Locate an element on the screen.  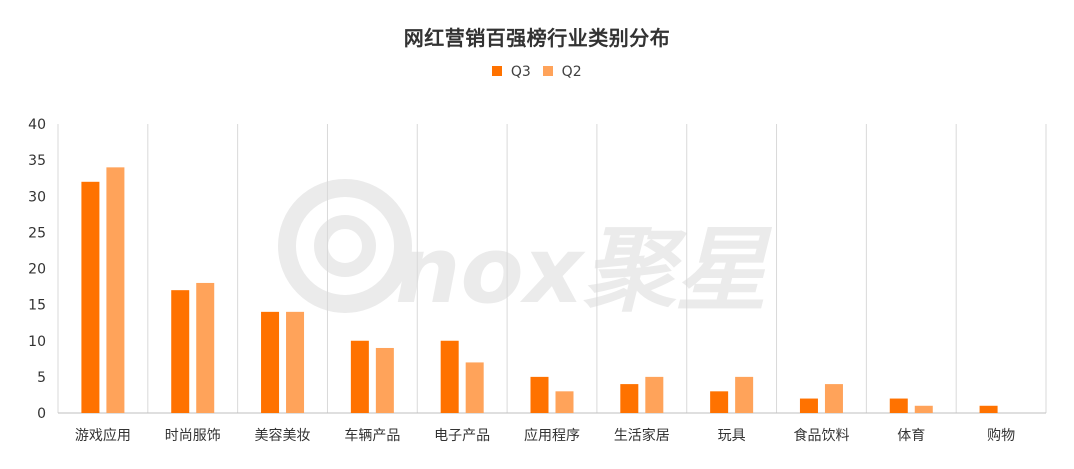
x-tick-label: 应用程序 is located at coordinates (552, 435).